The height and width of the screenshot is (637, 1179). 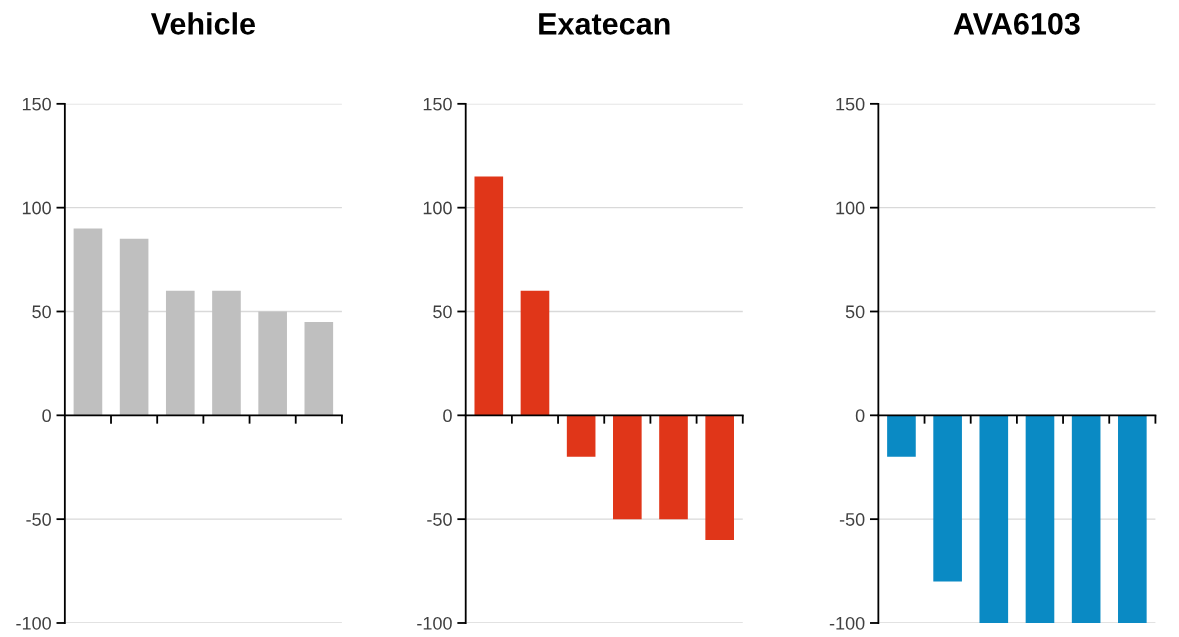 What do you see at coordinates (1016, 24) in the screenshot?
I see `chart-title: AVA6103` at bounding box center [1016, 24].